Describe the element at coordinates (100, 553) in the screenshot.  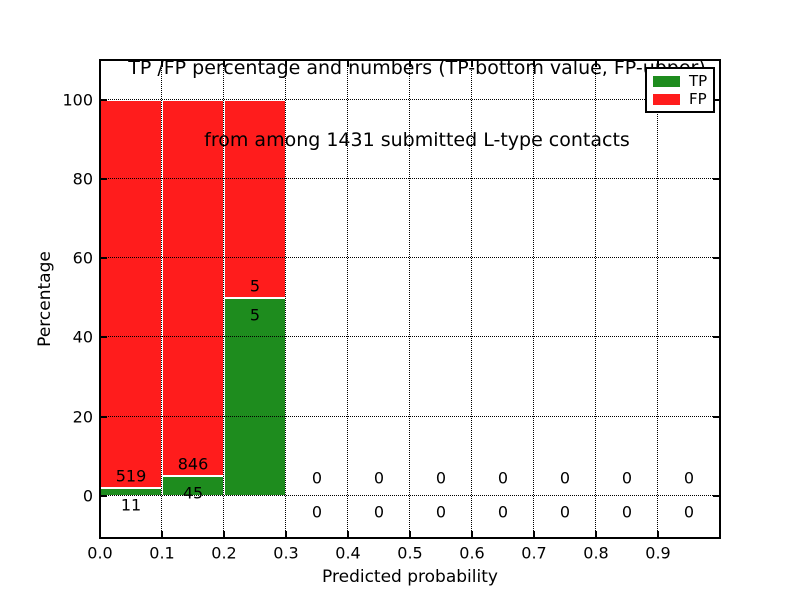
I see `x-tick-label: 0.0` at that location.